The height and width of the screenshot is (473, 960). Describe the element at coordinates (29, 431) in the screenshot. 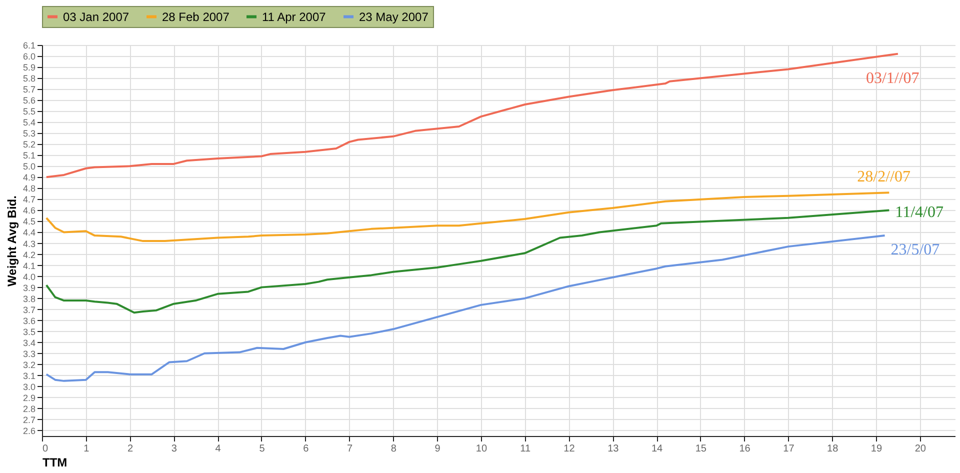

I see `y-tick-label: 2.6` at that location.